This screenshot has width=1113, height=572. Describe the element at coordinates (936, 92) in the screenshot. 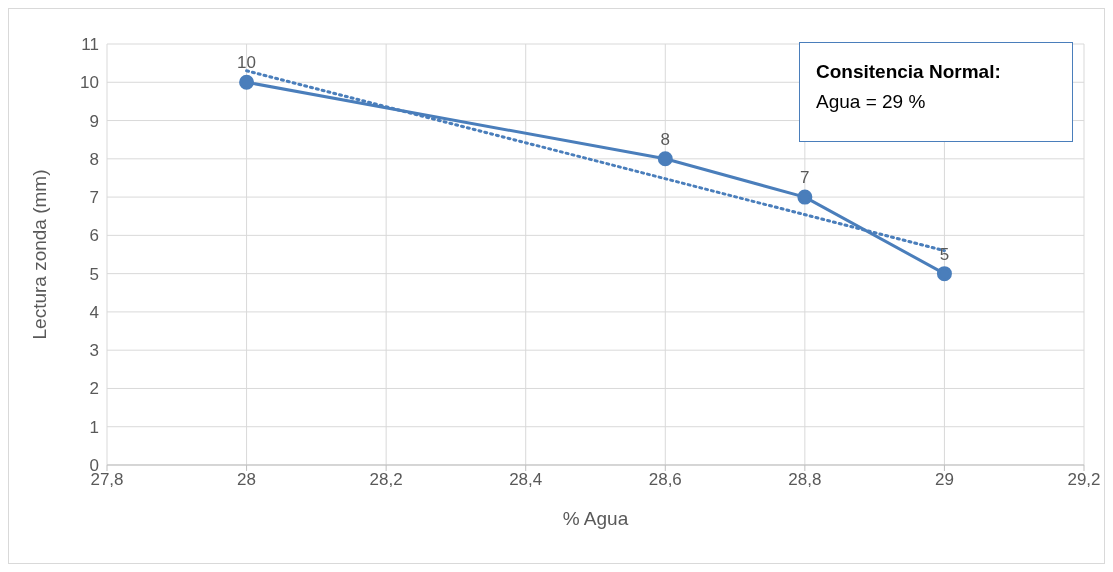

I see `text-box: Consitencia Normal: Agua = 29 %` at that location.